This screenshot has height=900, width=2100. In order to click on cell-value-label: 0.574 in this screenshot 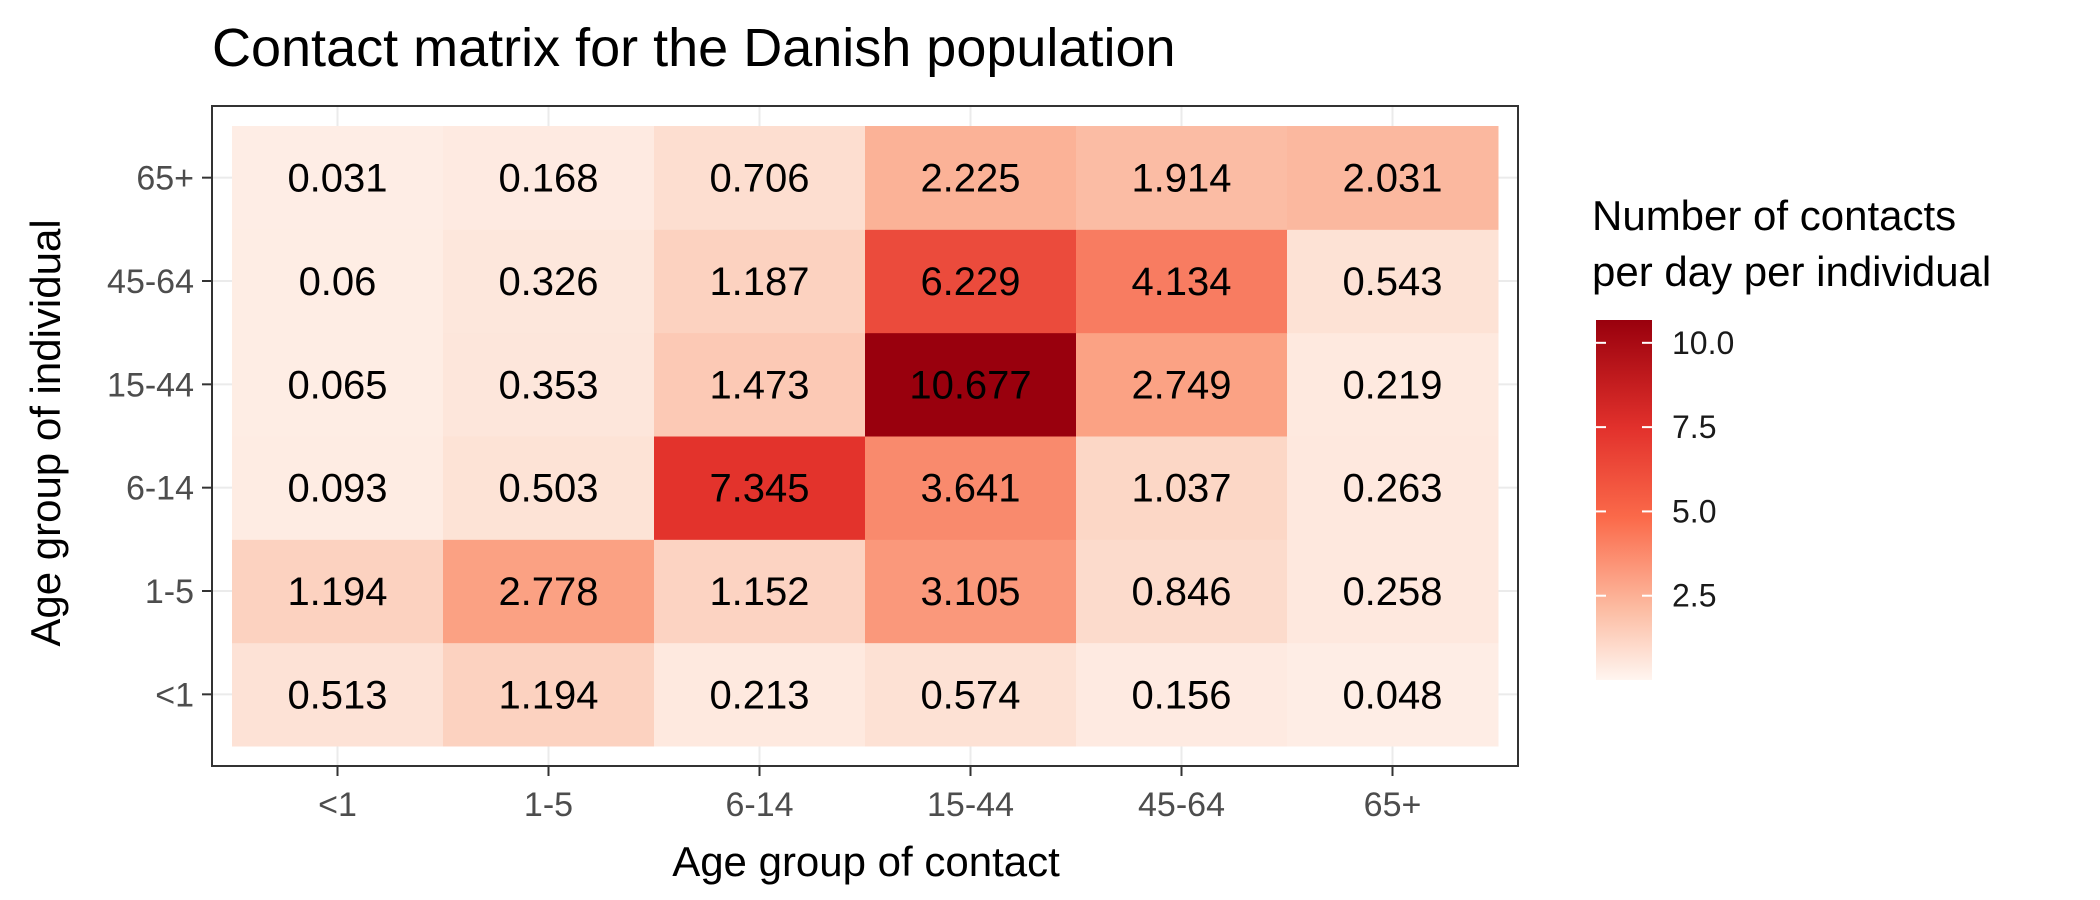, I will do `click(970, 695)`.